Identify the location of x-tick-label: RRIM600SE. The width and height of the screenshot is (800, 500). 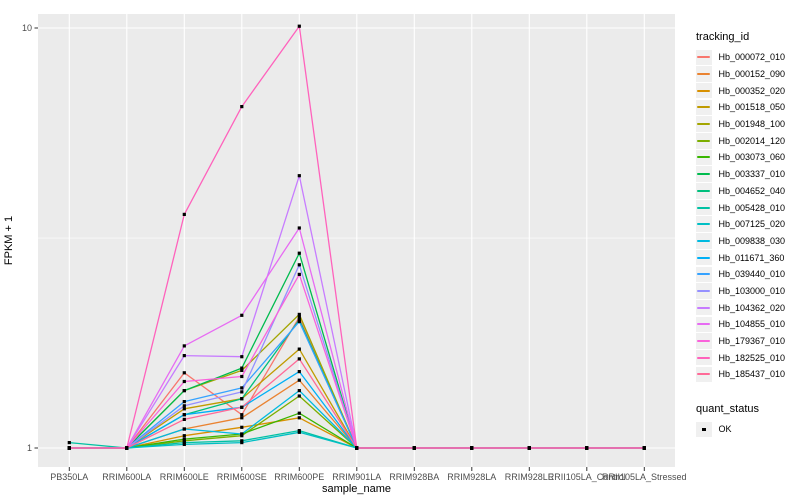
(242, 477).